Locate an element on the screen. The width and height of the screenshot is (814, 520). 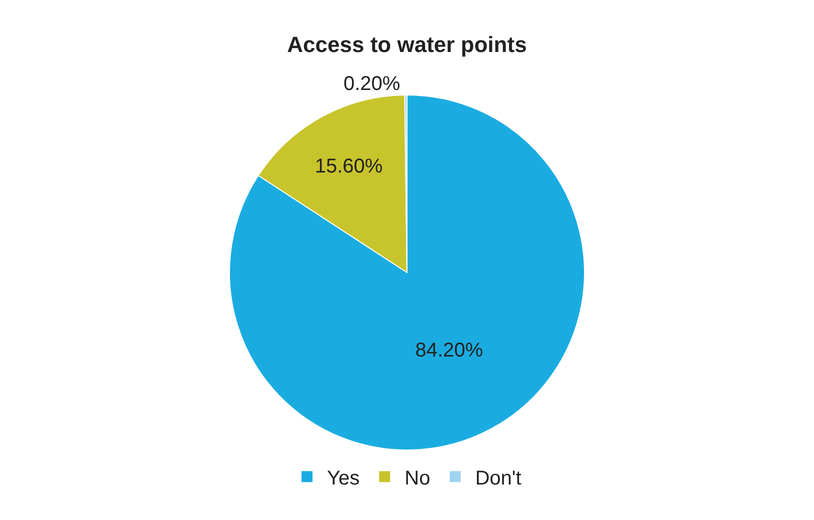
chart-title: Access to water points is located at coordinates (407, 44).